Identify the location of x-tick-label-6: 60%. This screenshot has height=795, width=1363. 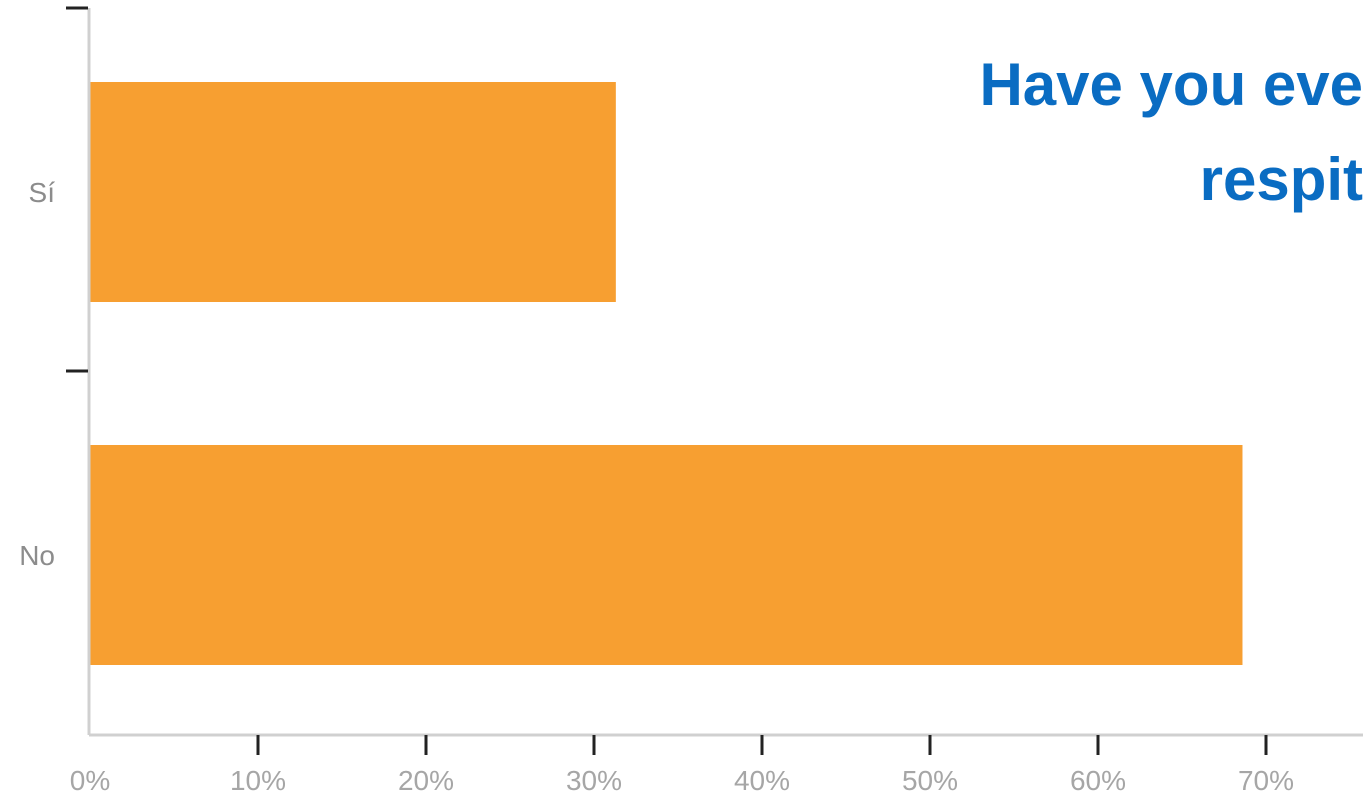
(1098, 780).